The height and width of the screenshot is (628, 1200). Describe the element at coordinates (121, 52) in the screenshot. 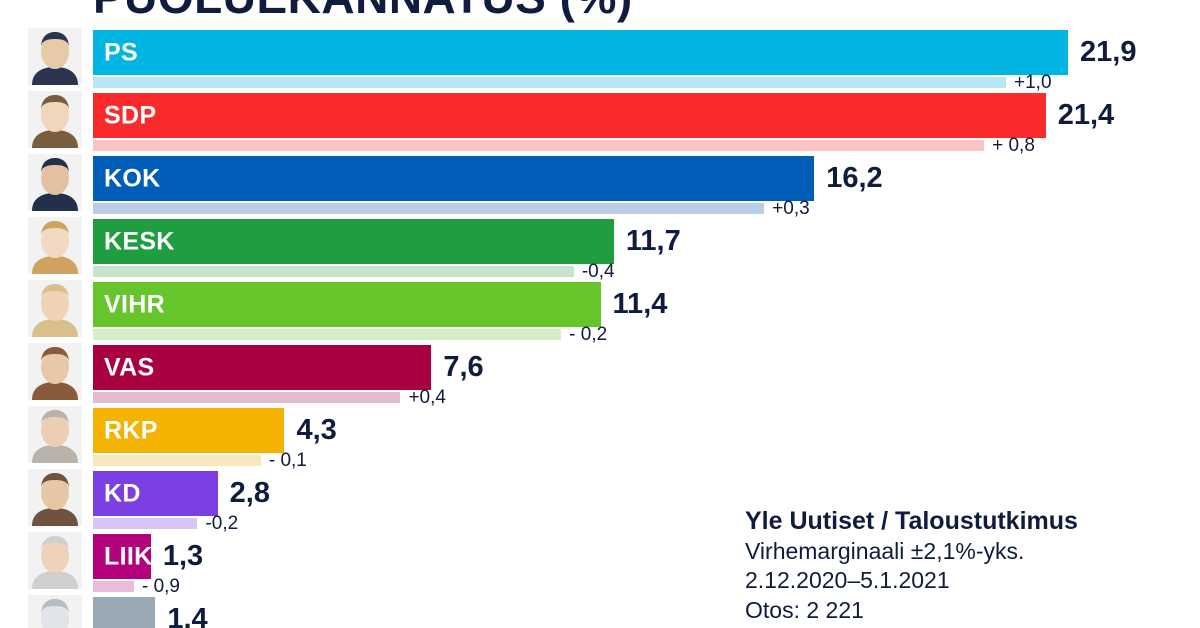

I see `party-abbreviation-label: PS` at that location.